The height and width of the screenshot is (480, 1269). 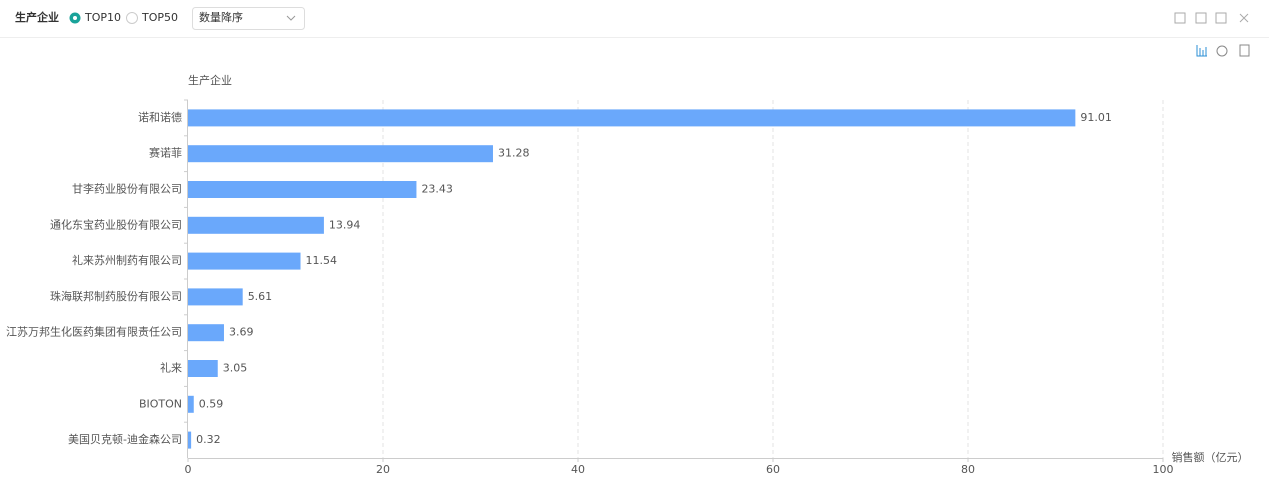 What do you see at coordinates (116, 296) in the screenshot?
I see `y-tick-label: 珠海联邦制药股份有限公司` at bounding box center [116, 296].